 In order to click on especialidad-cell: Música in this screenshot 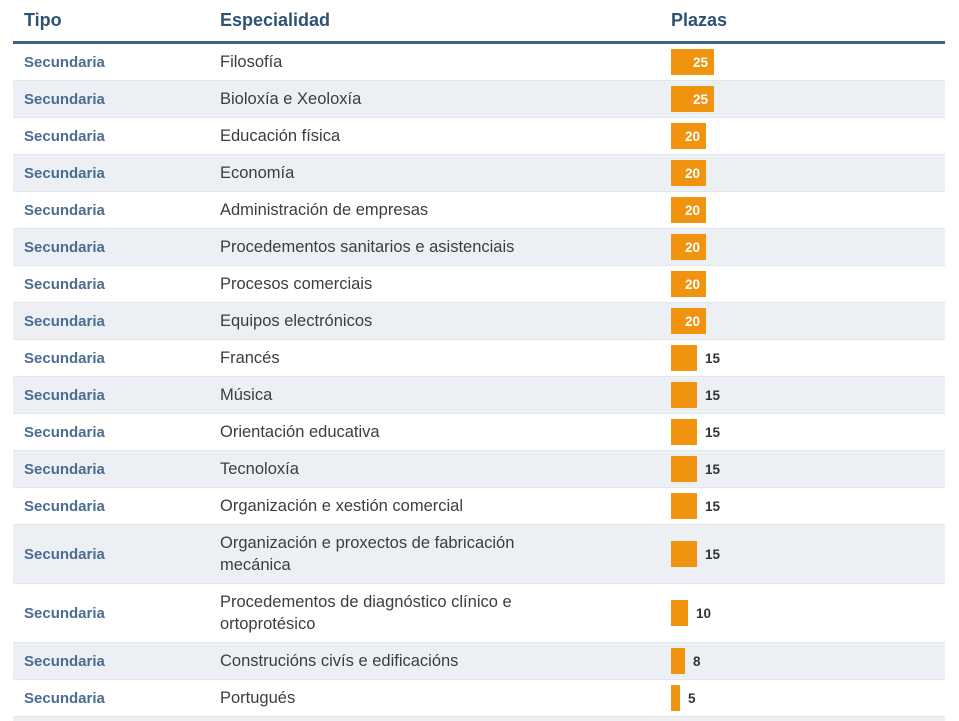, I will do `click(246, 395)`.